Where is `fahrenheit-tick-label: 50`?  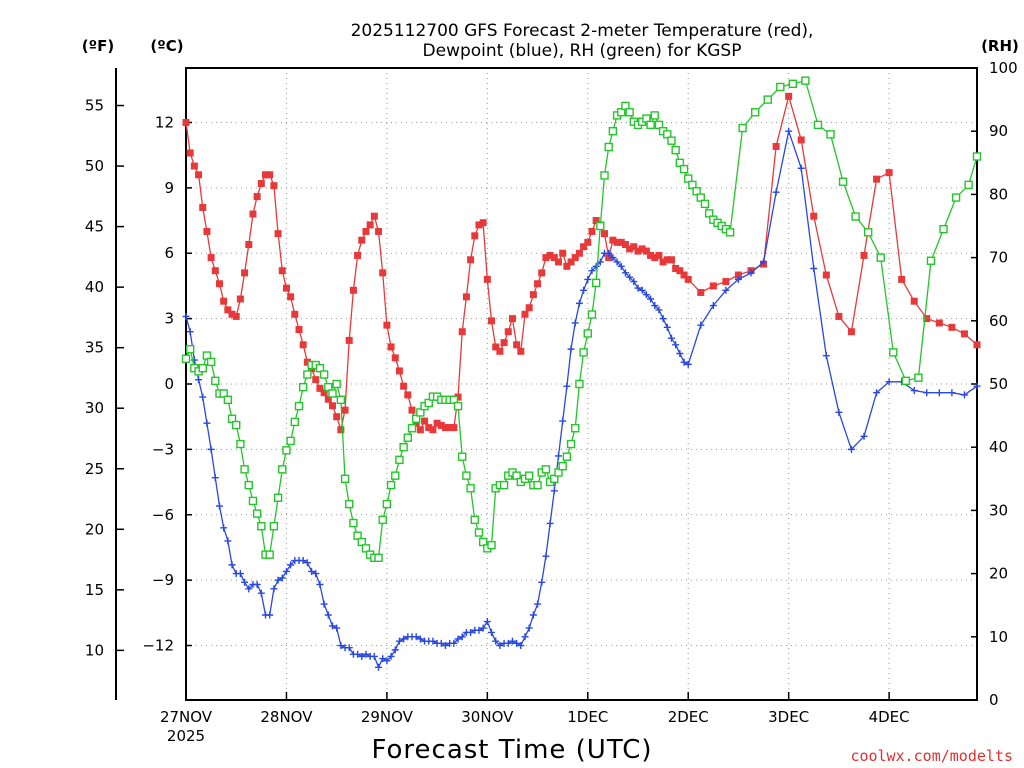
fahrenheit-tick-label: 50 is located at coordinates (94, 166).